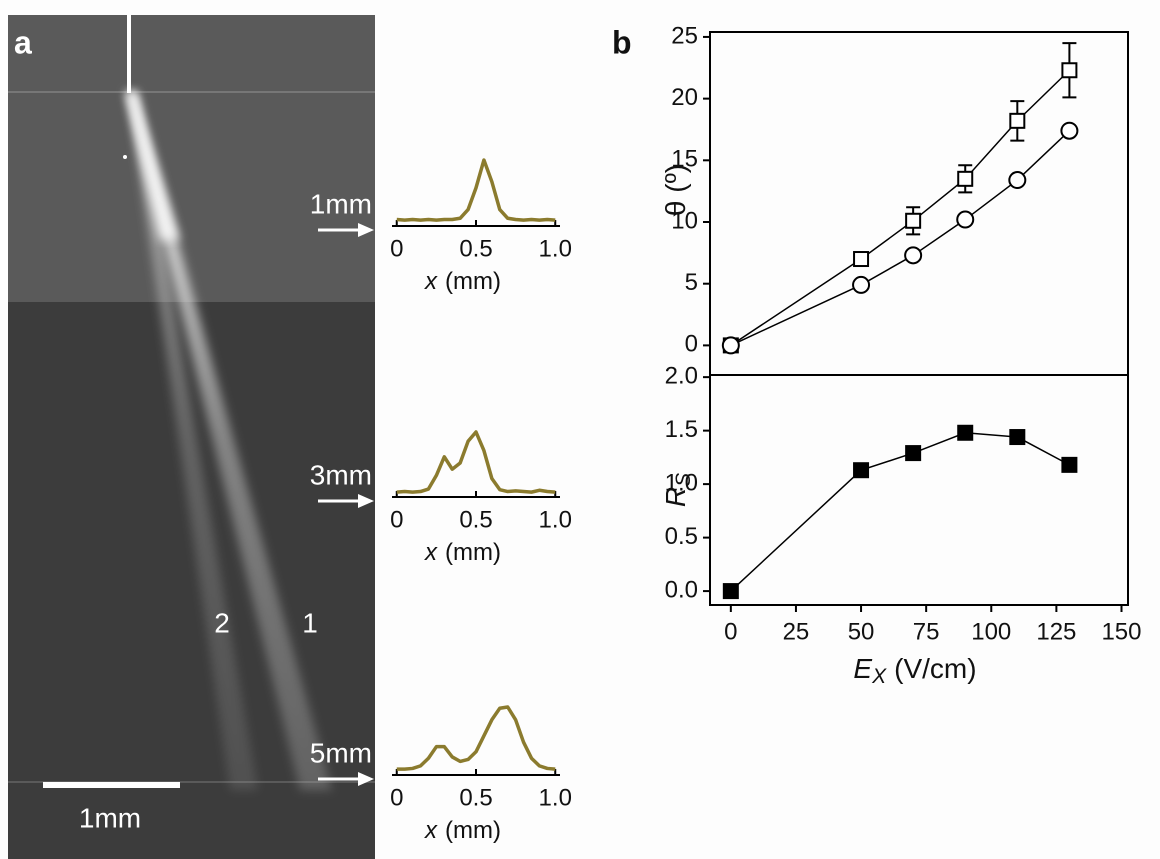  What do you see at coordinates (310, 622) in the screenshot?
I see `beam-label: 1` at bounding box center [310, 622].